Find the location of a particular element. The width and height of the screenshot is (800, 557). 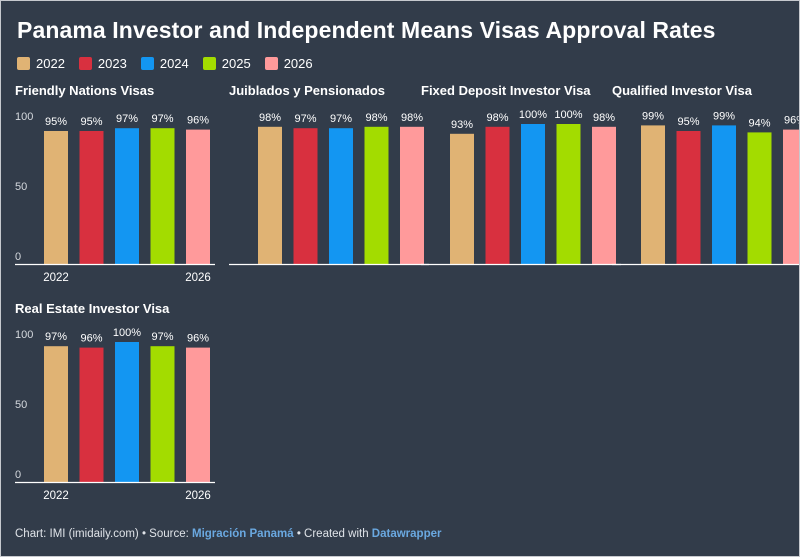

panel-4-bar-2024 is located at coordinates (724, 195).